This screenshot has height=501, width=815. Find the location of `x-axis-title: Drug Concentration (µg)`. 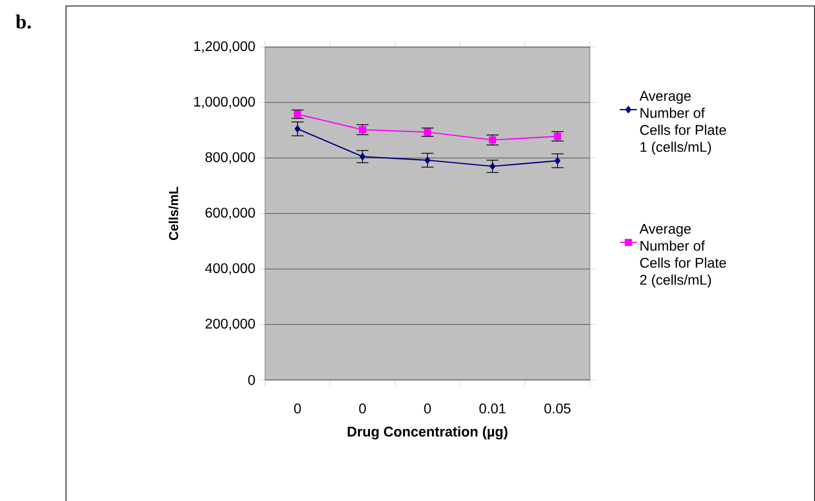

x-axis-title: Drug Concentration (µg) is located at coordinates (428, 433).